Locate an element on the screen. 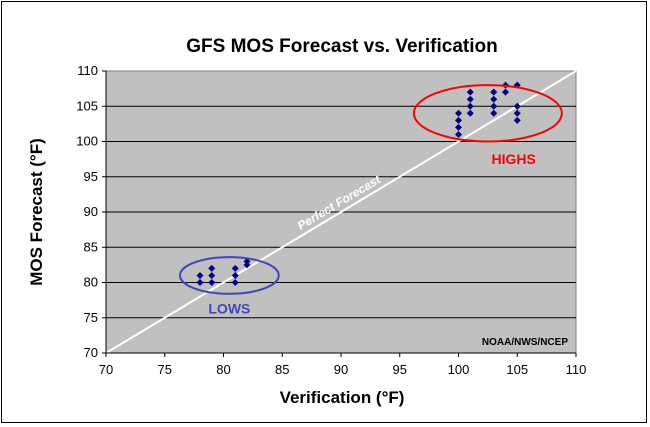 The width and height of the screenshot is (650, 427). y-axis-label: MOS Forecast (°F) is located at coordinates (36, 212).